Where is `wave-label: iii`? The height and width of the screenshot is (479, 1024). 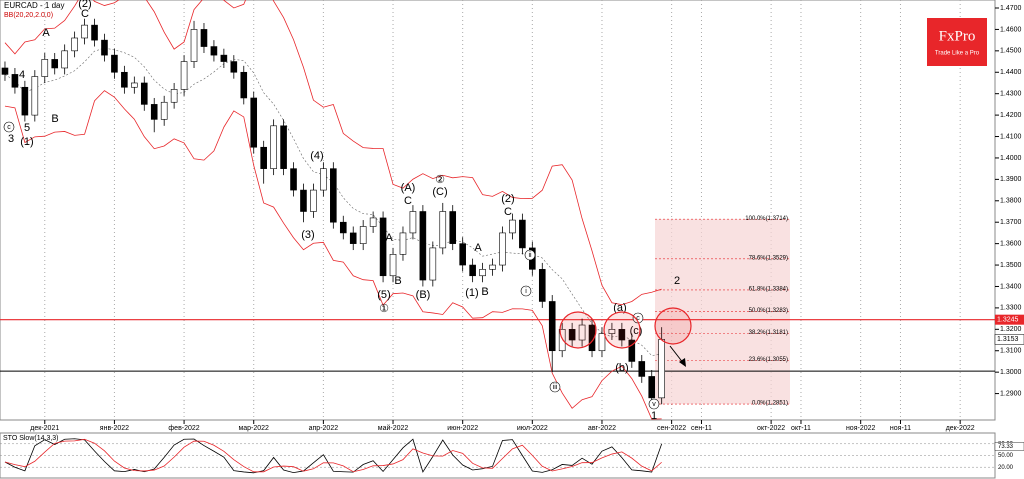 wave-label: iii is located at coordinates (555, 387).